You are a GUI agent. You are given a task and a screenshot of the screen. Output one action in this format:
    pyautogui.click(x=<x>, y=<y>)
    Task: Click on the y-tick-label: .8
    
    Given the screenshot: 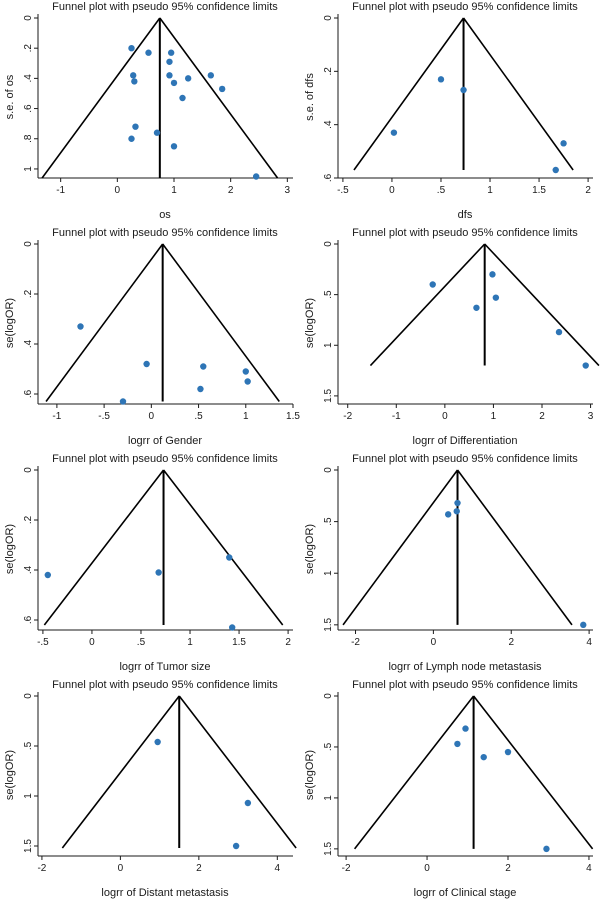 What is the action you would take?
    pyautogui.click(x=28, y=138)
    